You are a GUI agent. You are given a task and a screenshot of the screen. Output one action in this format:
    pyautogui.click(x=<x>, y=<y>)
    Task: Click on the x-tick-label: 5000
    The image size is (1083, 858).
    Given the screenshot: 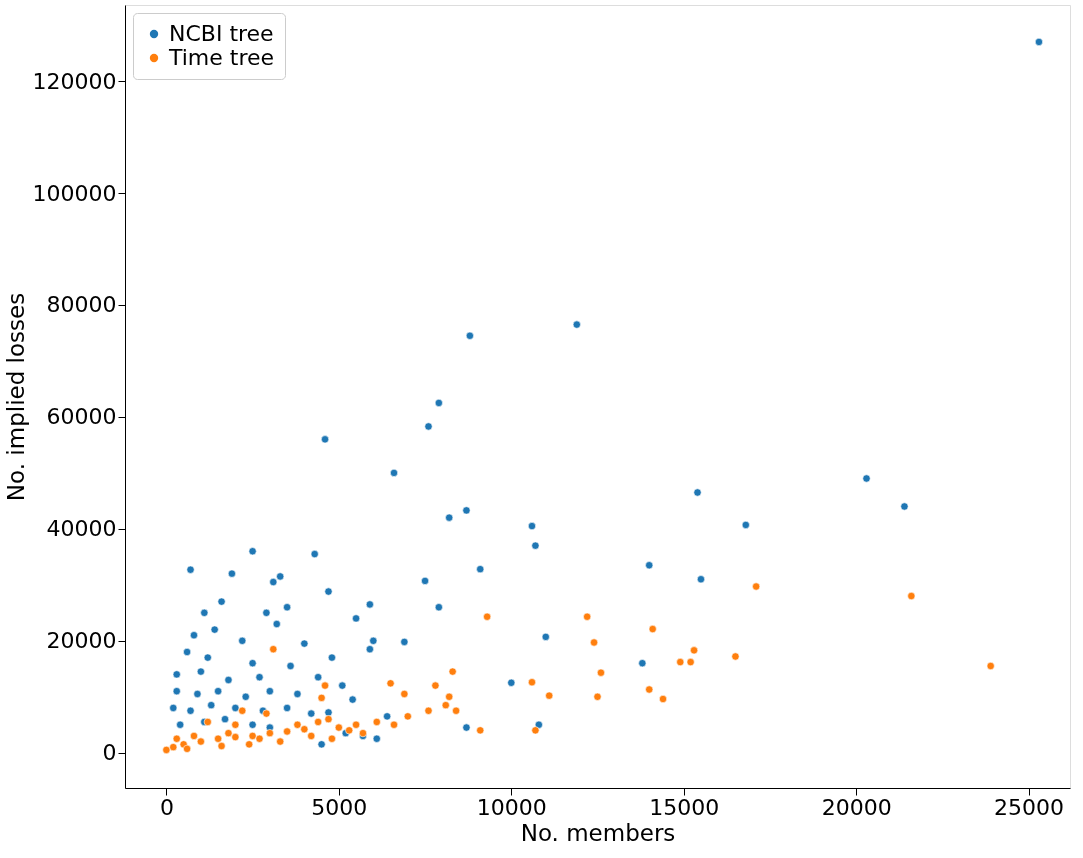 What is the action you would take?
    pyautogui.click(x=339, y=807)
    